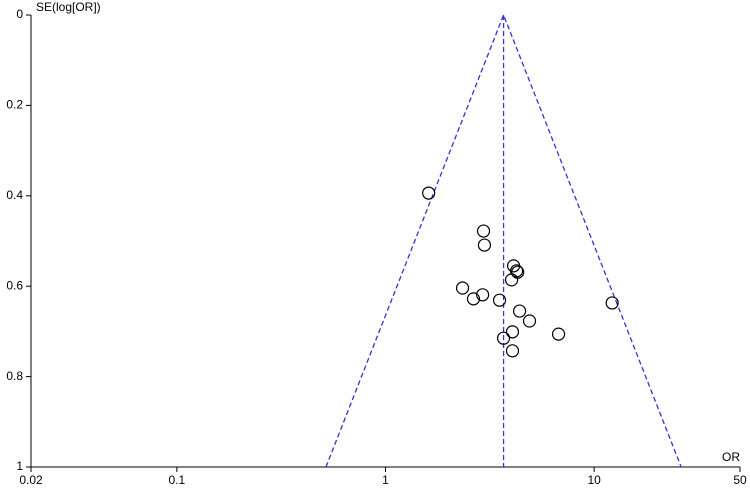 Image resolution: width=750 pixels, height=490 pixels. I want to click on y-tick-label: 0.2, so click(14, 105).